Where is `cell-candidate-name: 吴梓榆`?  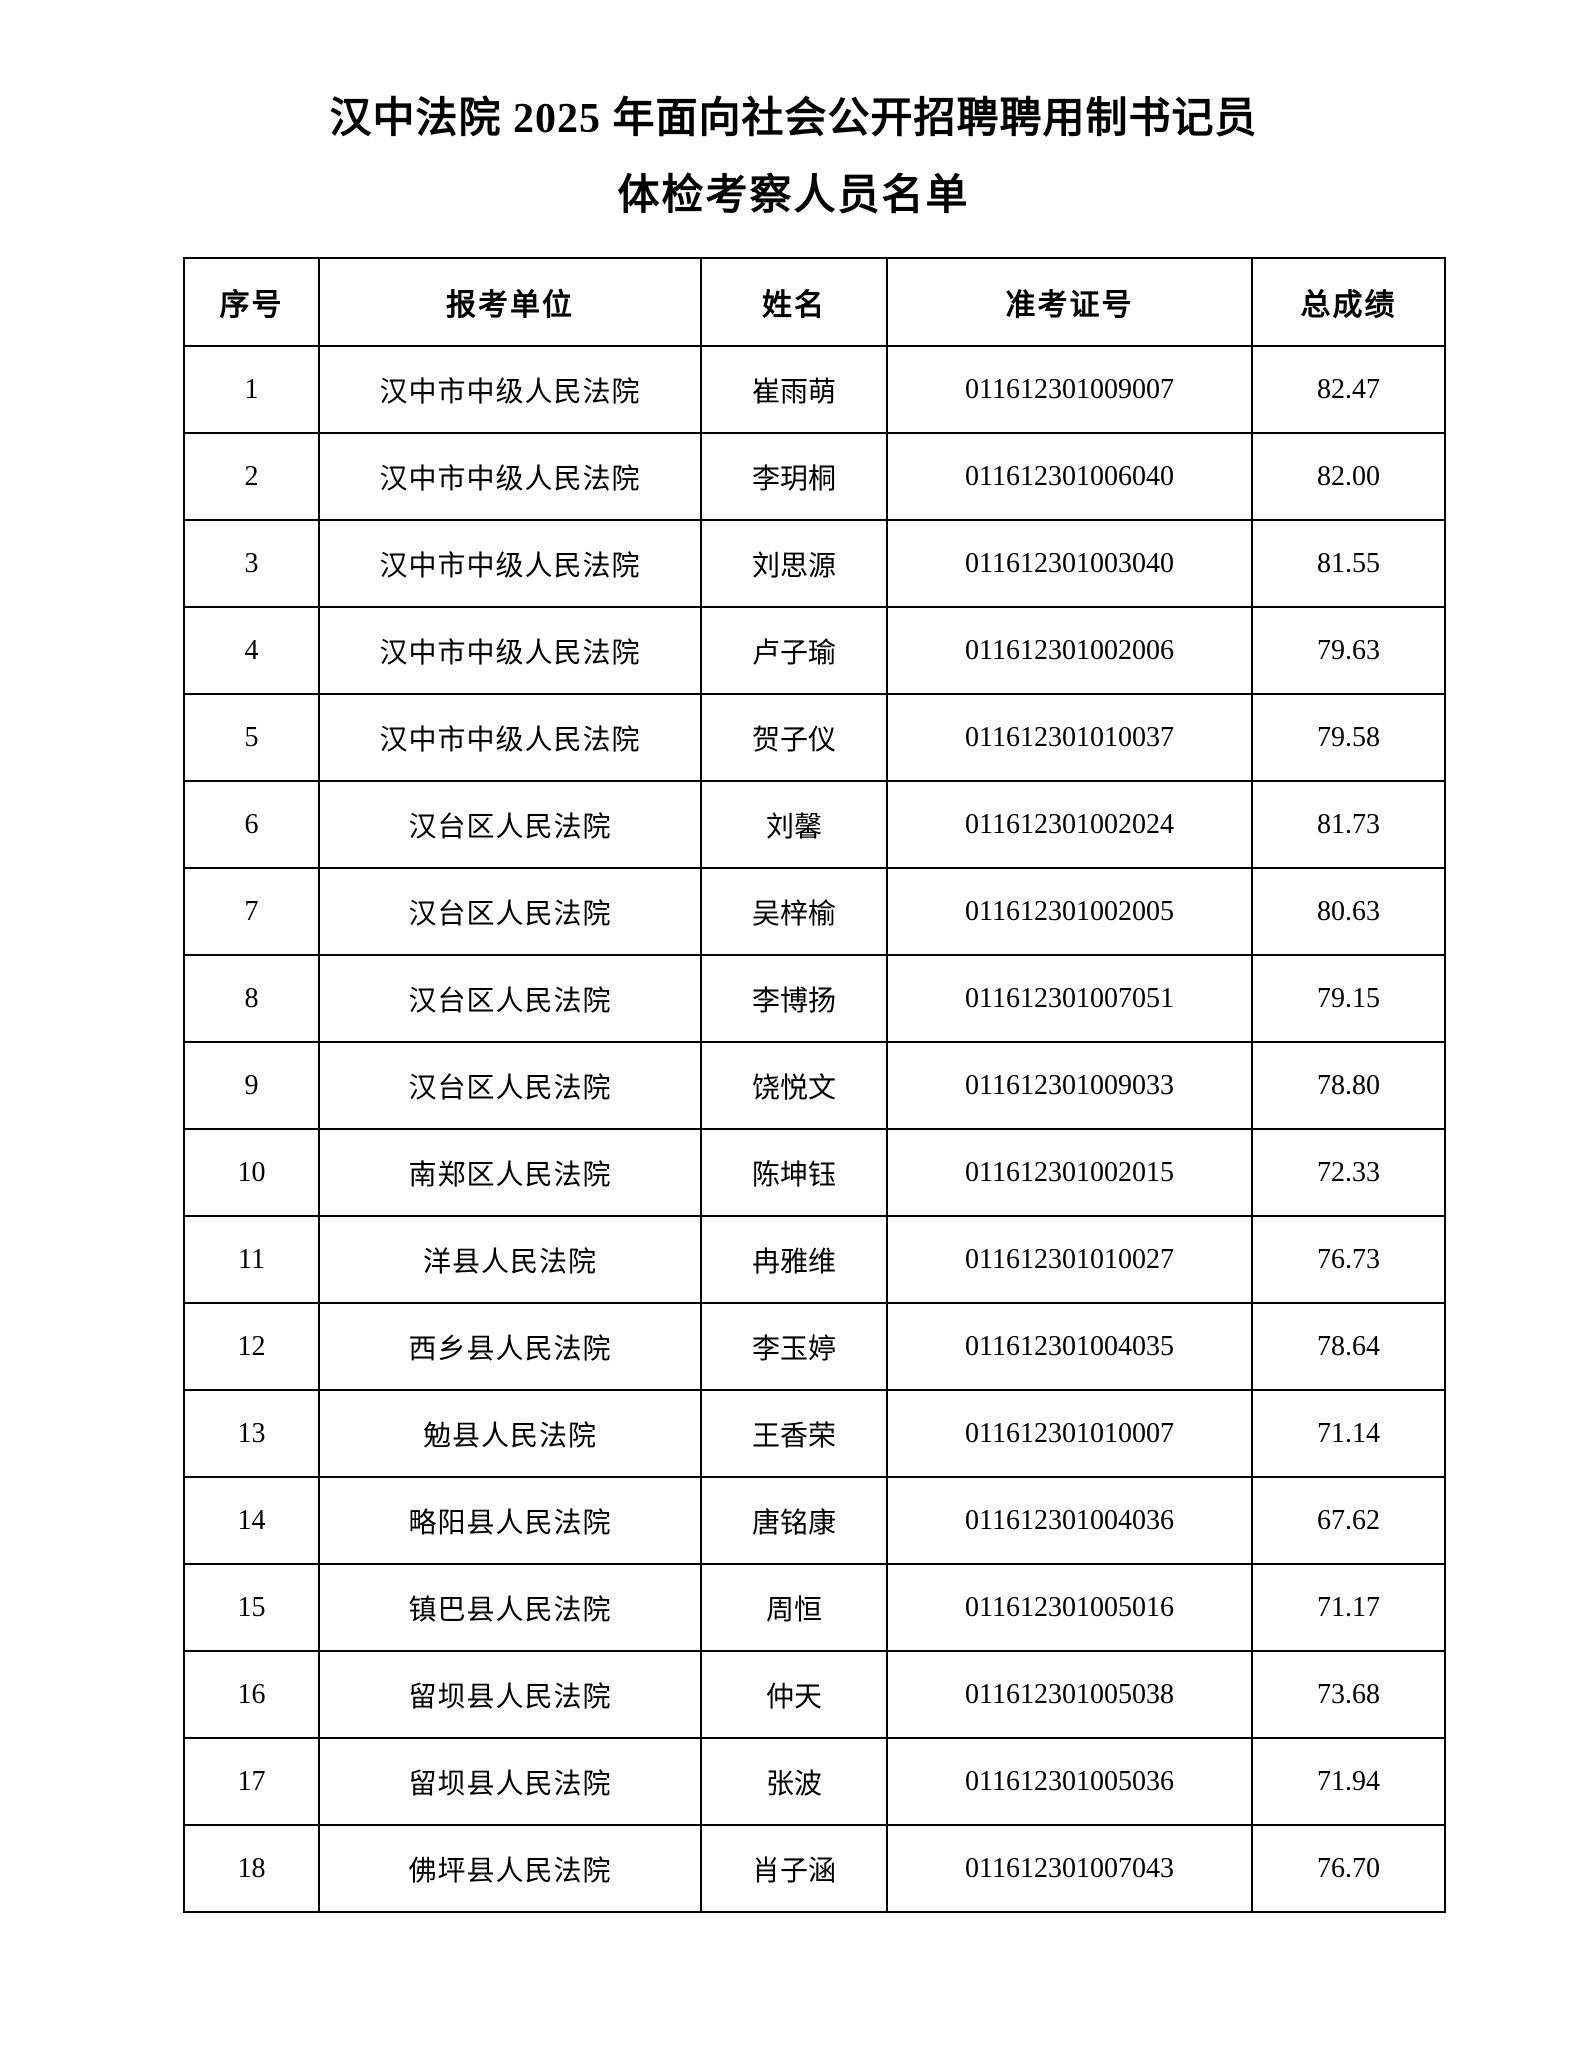
cell-candidate-name: 吴梓榆 is located at coordinates (794, 911).